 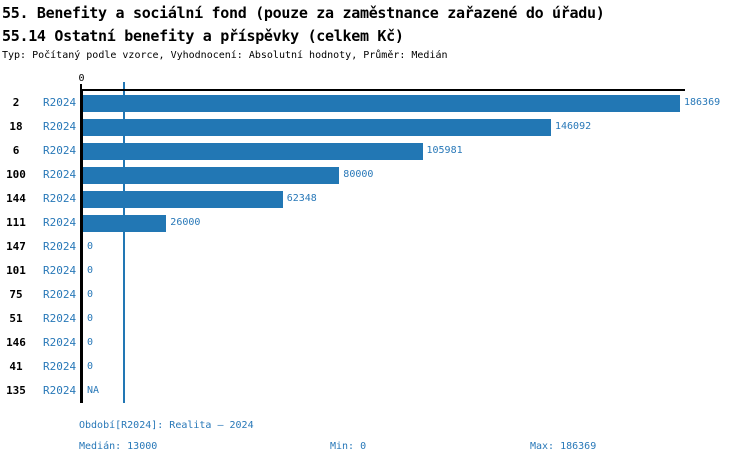 I want to click on category-label: 18, so click(x=16, y=126).